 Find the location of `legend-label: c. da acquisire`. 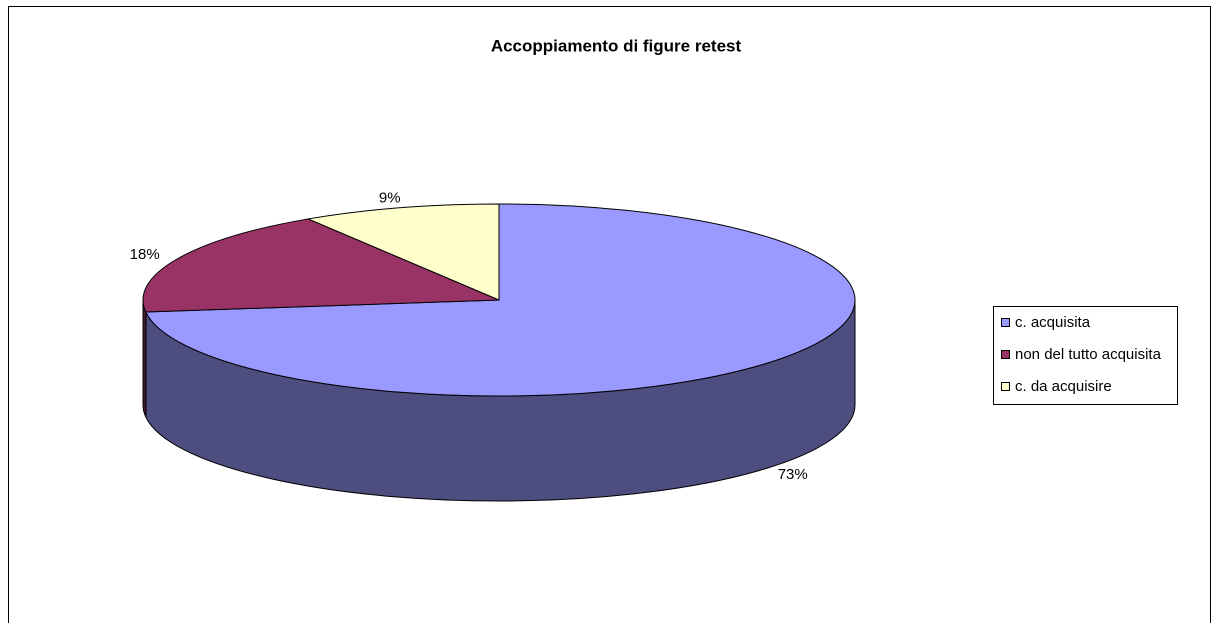

legend-label: c. da acquisire is located at coordinates (1063, 386).